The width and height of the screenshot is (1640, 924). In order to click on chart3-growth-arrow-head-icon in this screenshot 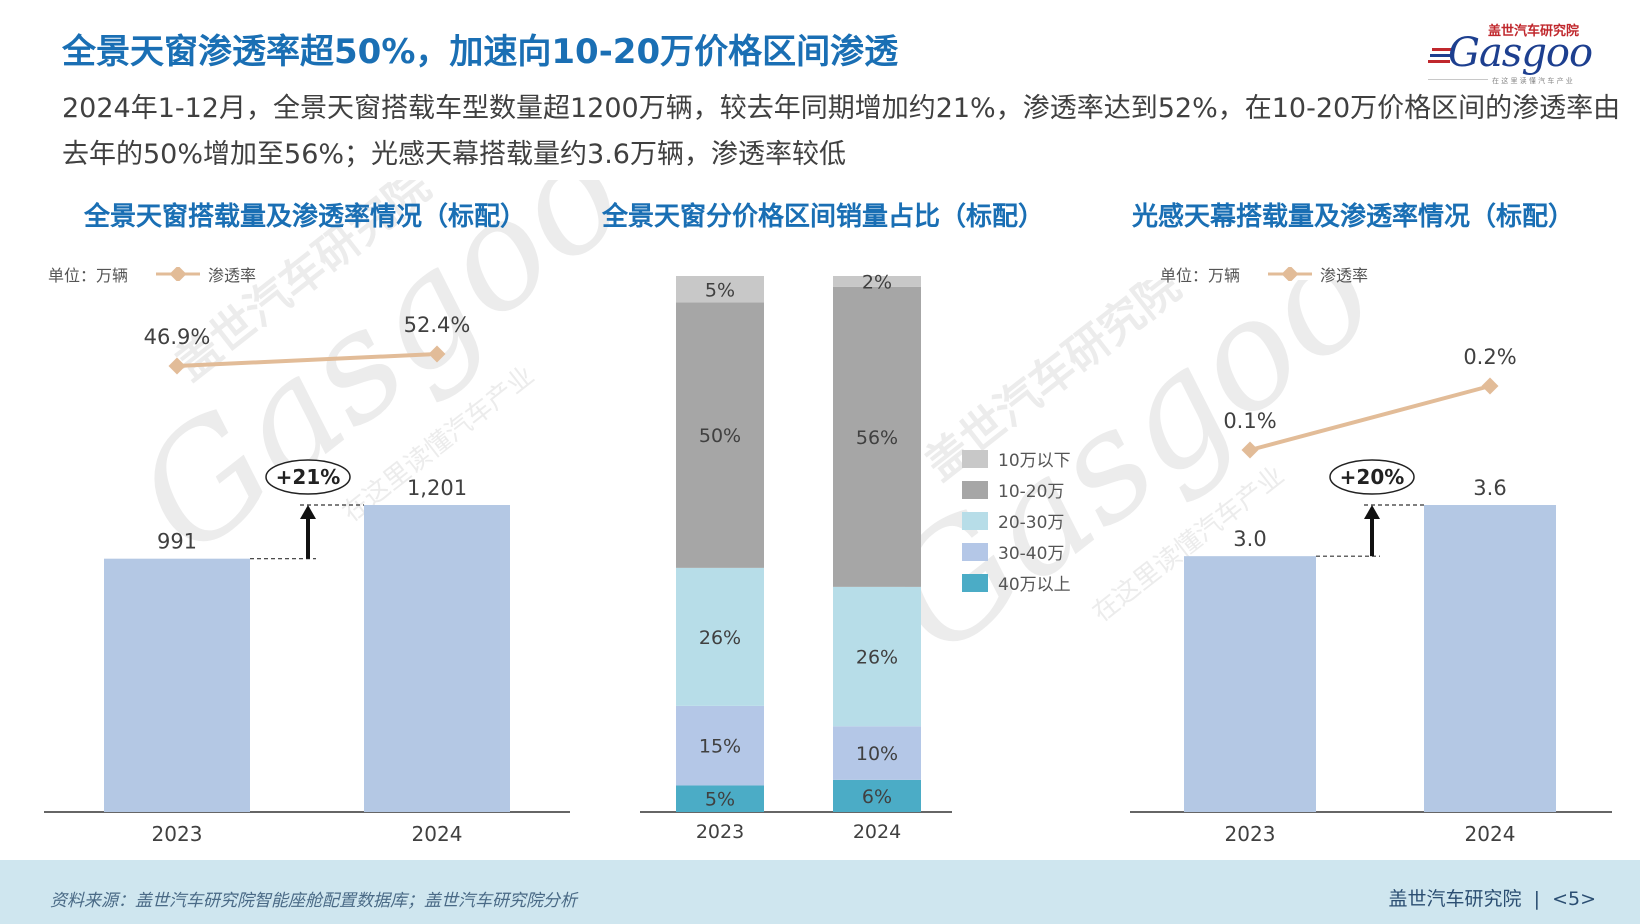, I will do `click(1372, 512)`.